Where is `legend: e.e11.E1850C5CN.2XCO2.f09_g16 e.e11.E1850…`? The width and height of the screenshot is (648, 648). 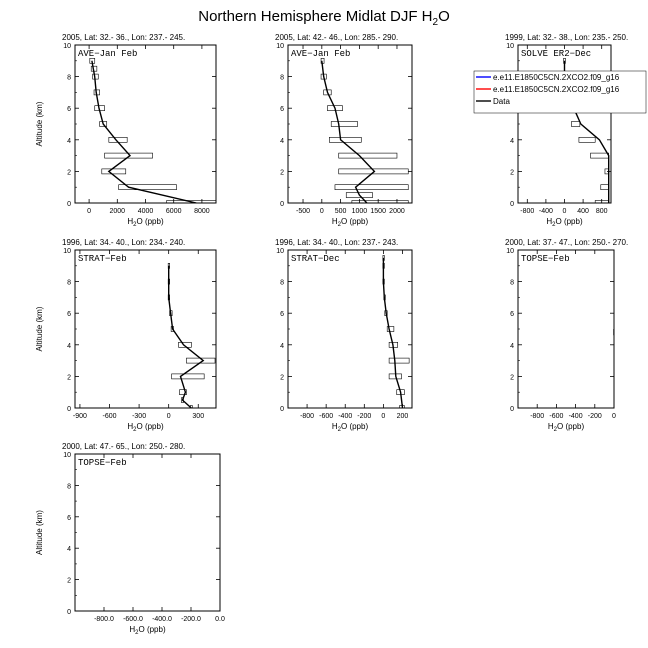 legend: e.e11.E1850C5CN.2XCO2.f09_g16 e.e11.E1850… is located at coordinates (560, 92).